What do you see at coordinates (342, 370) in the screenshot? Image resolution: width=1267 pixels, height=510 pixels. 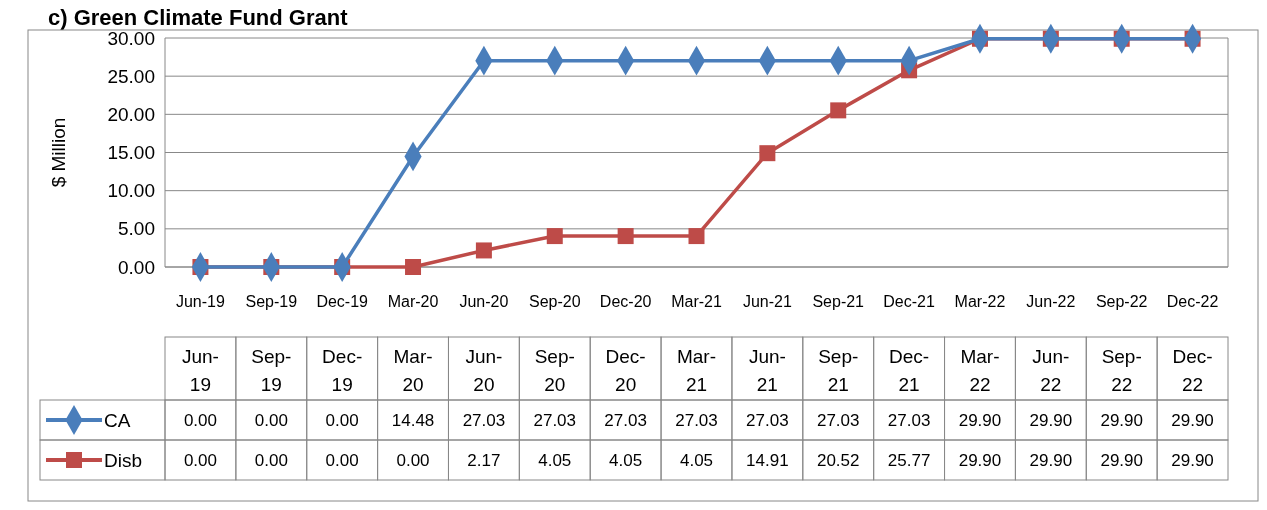 I see `category-label: Dec-19` at bounding box center [342, 370].